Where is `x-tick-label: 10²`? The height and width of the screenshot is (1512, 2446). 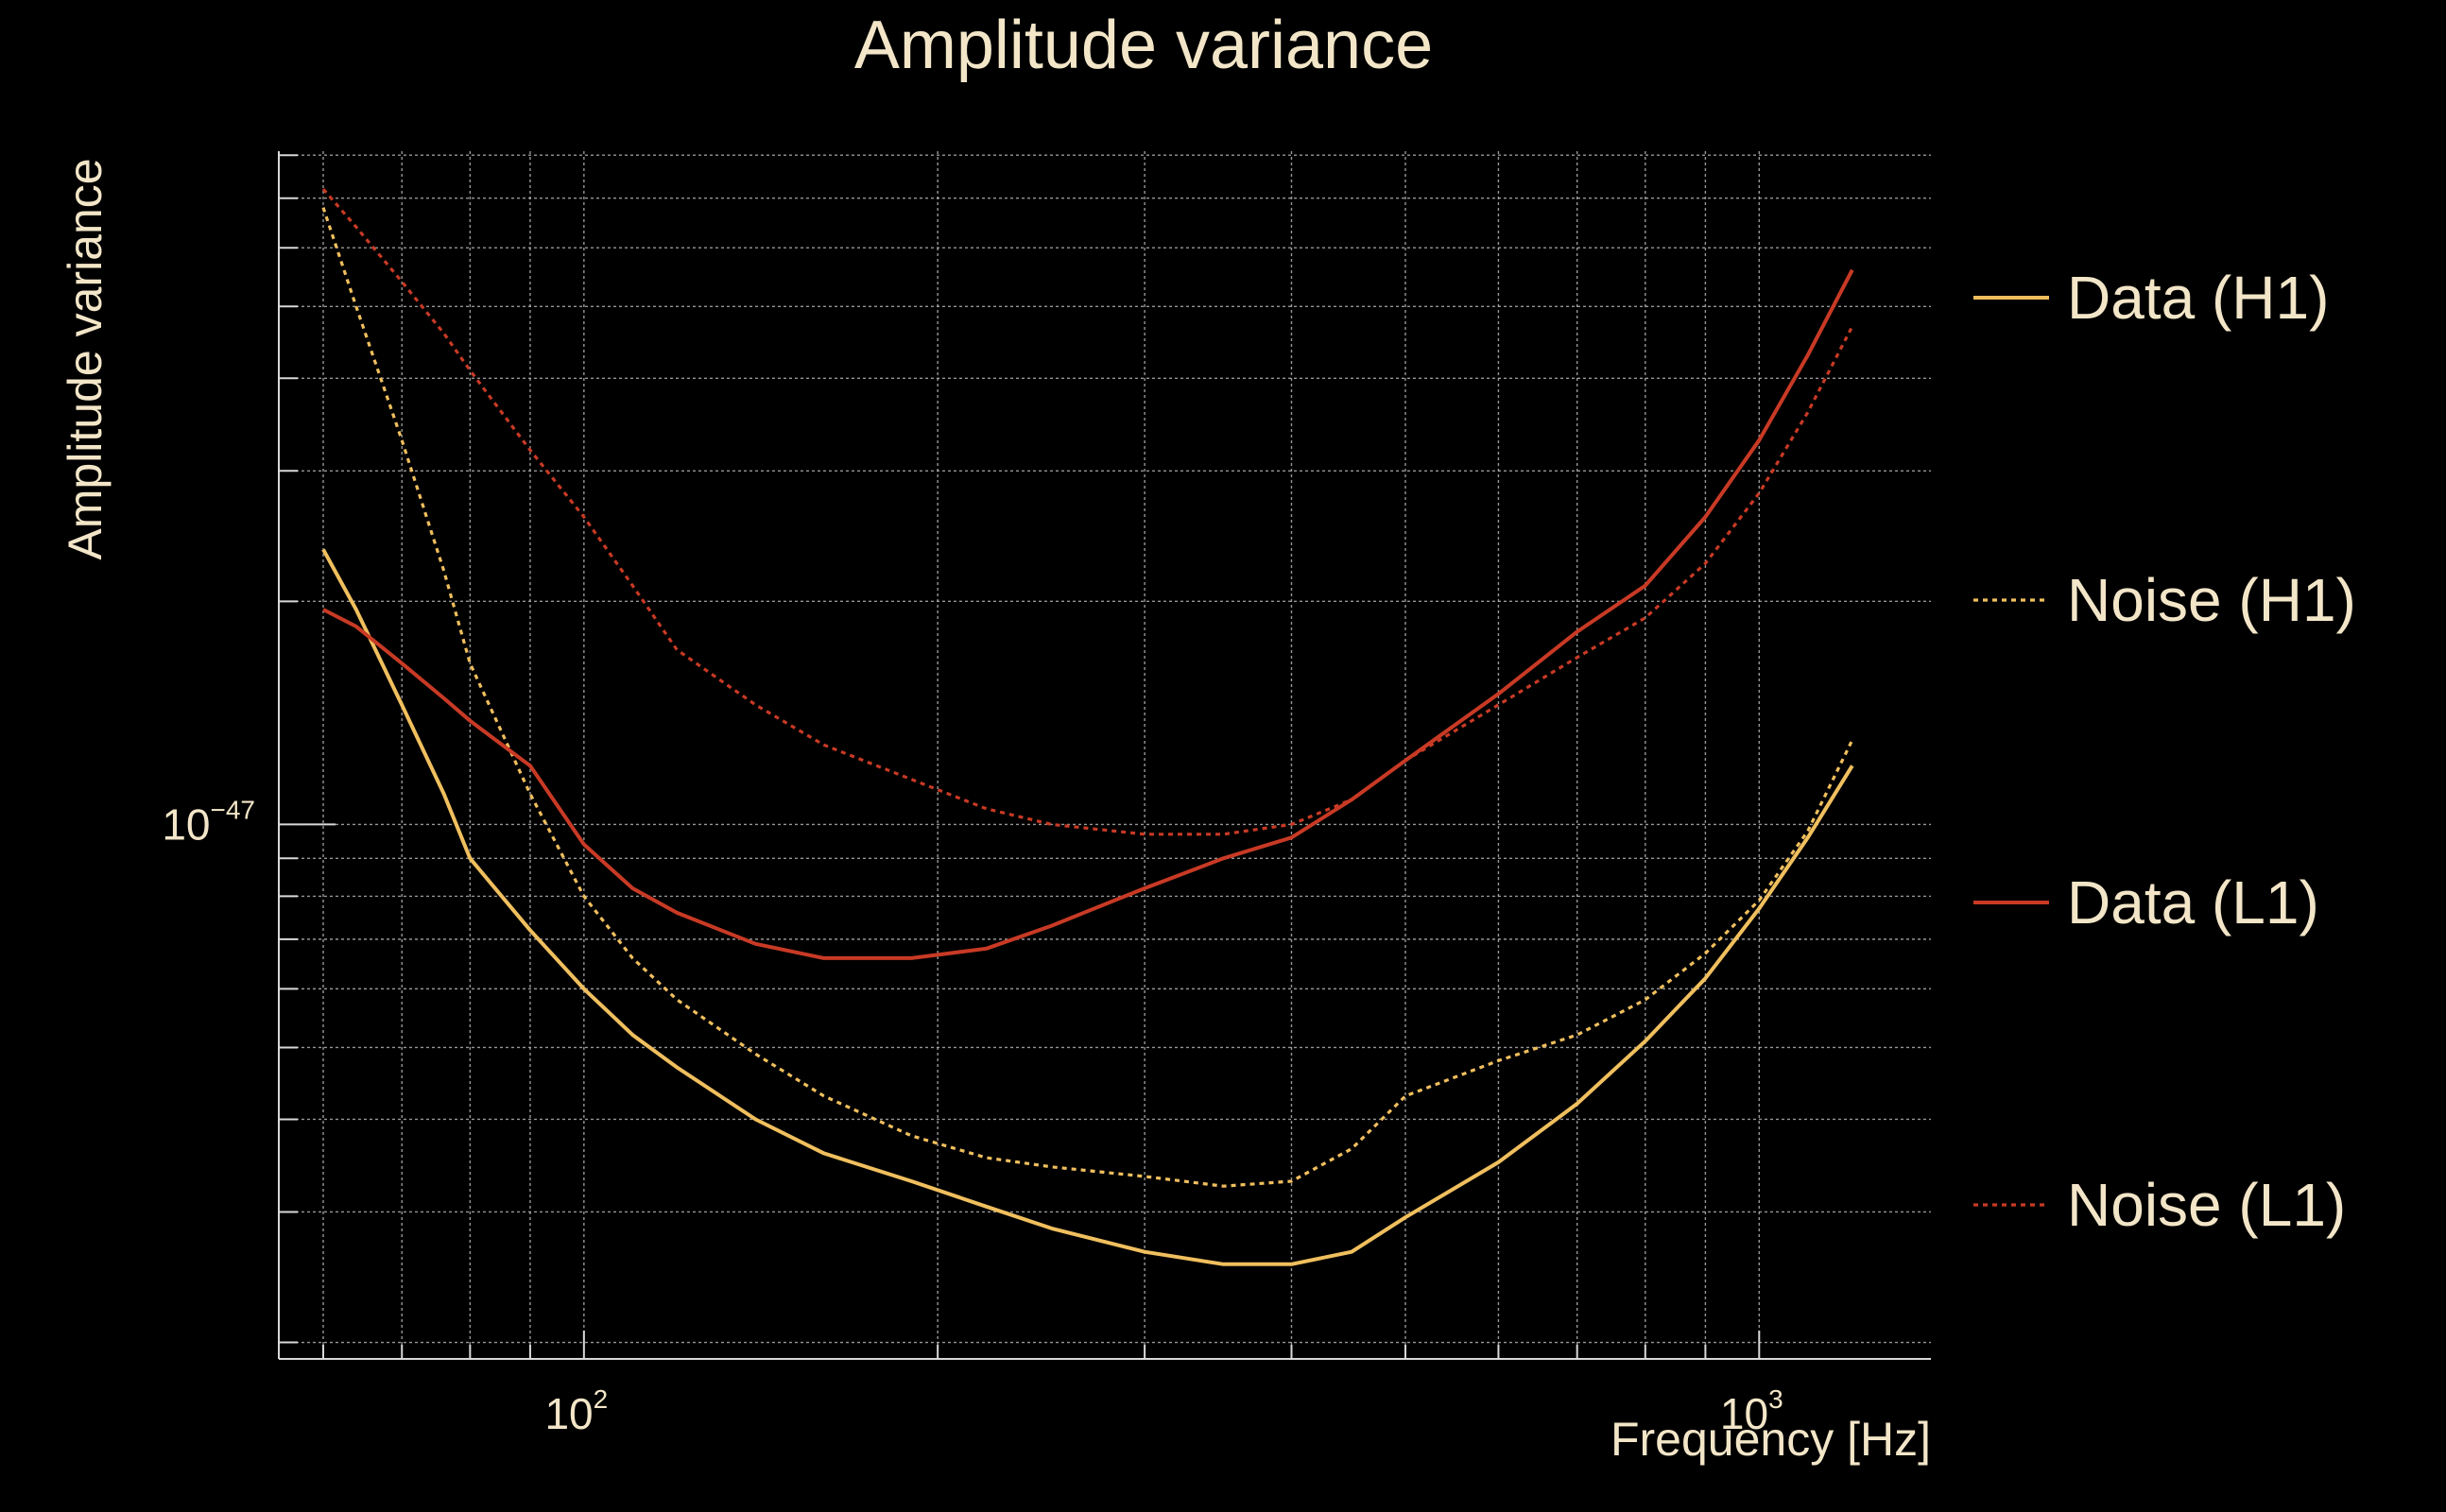 x-tick-label: 10² is located at coordinates (576, 1411).